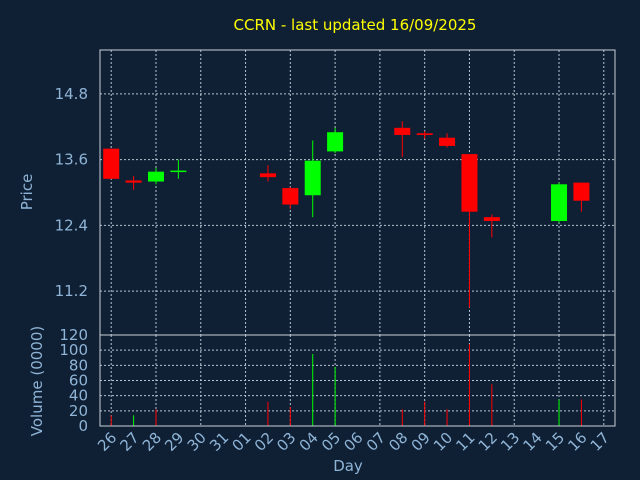 Image resolution: width=640 pixels, height=480 pixels. I want to click on price-tick-label: 13.6, so click(71, 160).